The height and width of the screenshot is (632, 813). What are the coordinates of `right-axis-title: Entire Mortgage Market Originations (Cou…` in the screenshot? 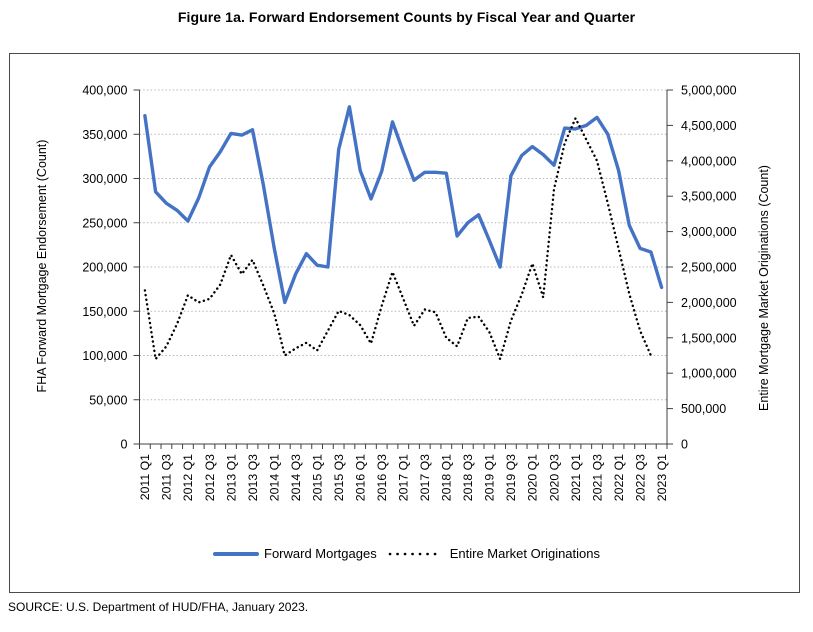 It's located at (764, 288).